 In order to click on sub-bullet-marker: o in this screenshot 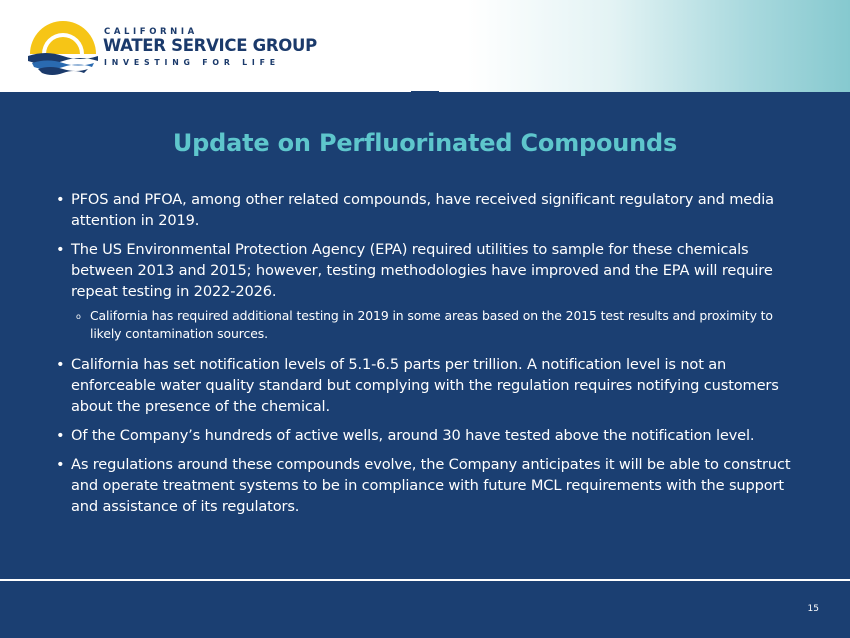, I will do `click(78, 316)`.